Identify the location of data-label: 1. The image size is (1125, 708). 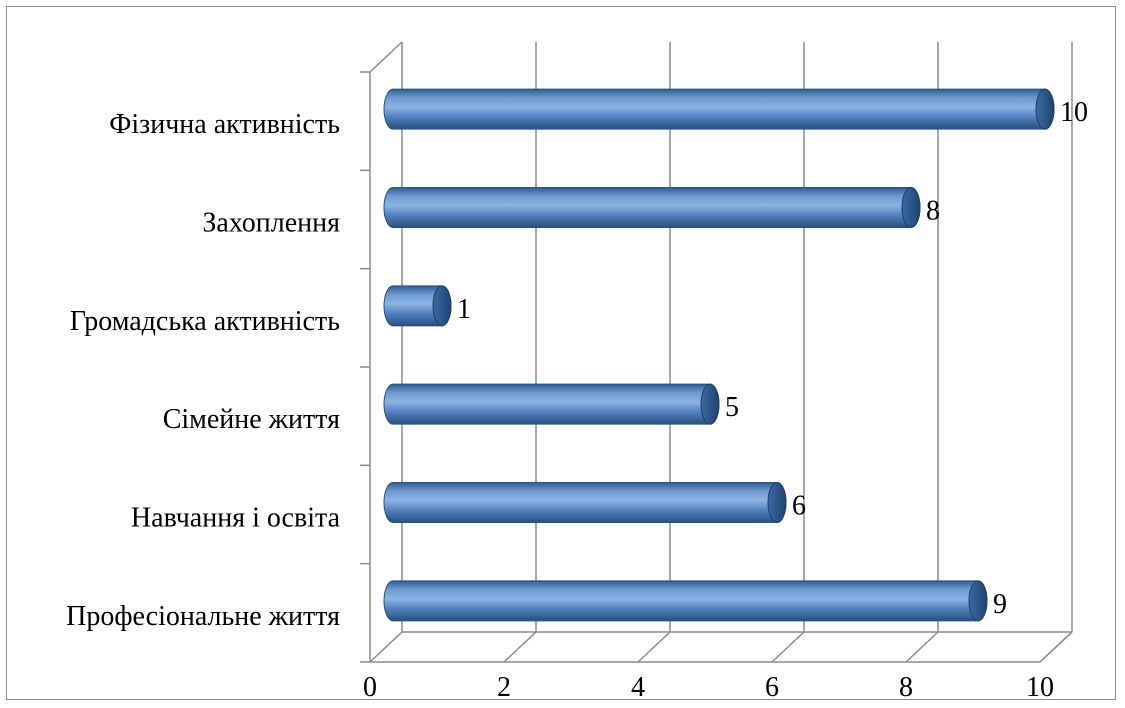
(464, 309).